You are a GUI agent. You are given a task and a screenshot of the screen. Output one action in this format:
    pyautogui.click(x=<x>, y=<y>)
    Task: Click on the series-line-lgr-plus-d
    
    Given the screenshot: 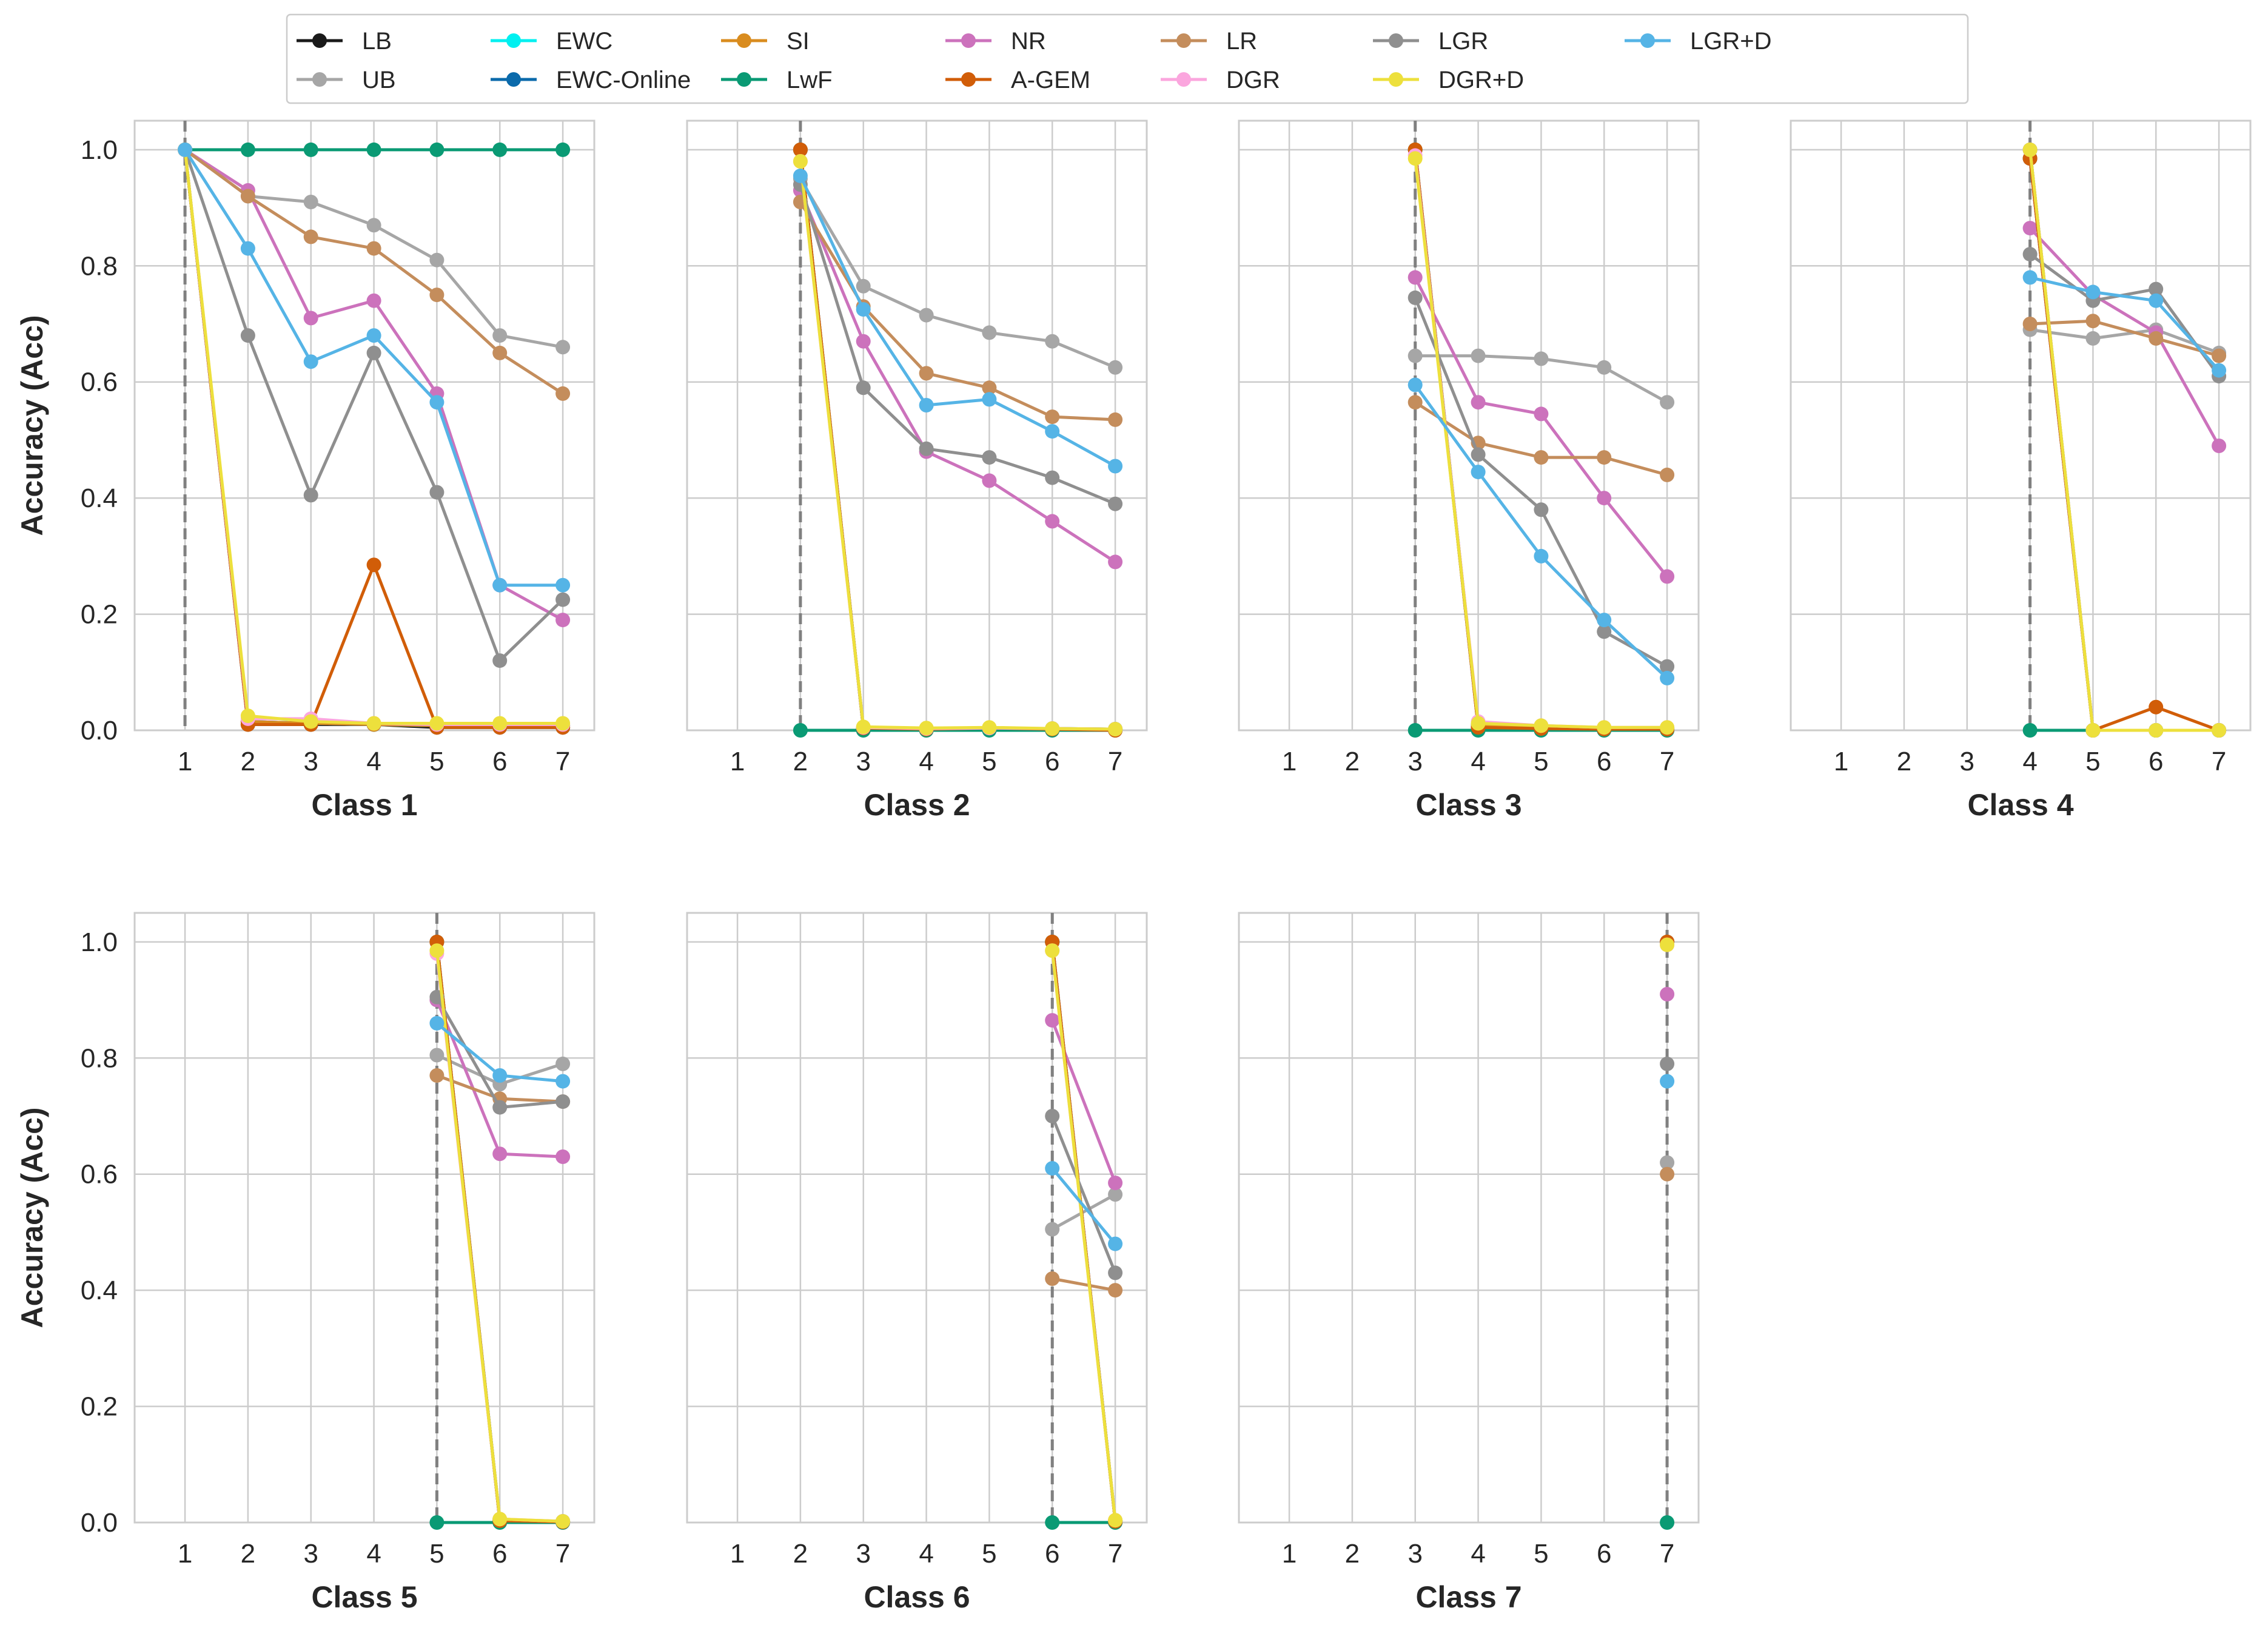 What is the action you would take?
    pyautogui.click(x=957, y=321)
    